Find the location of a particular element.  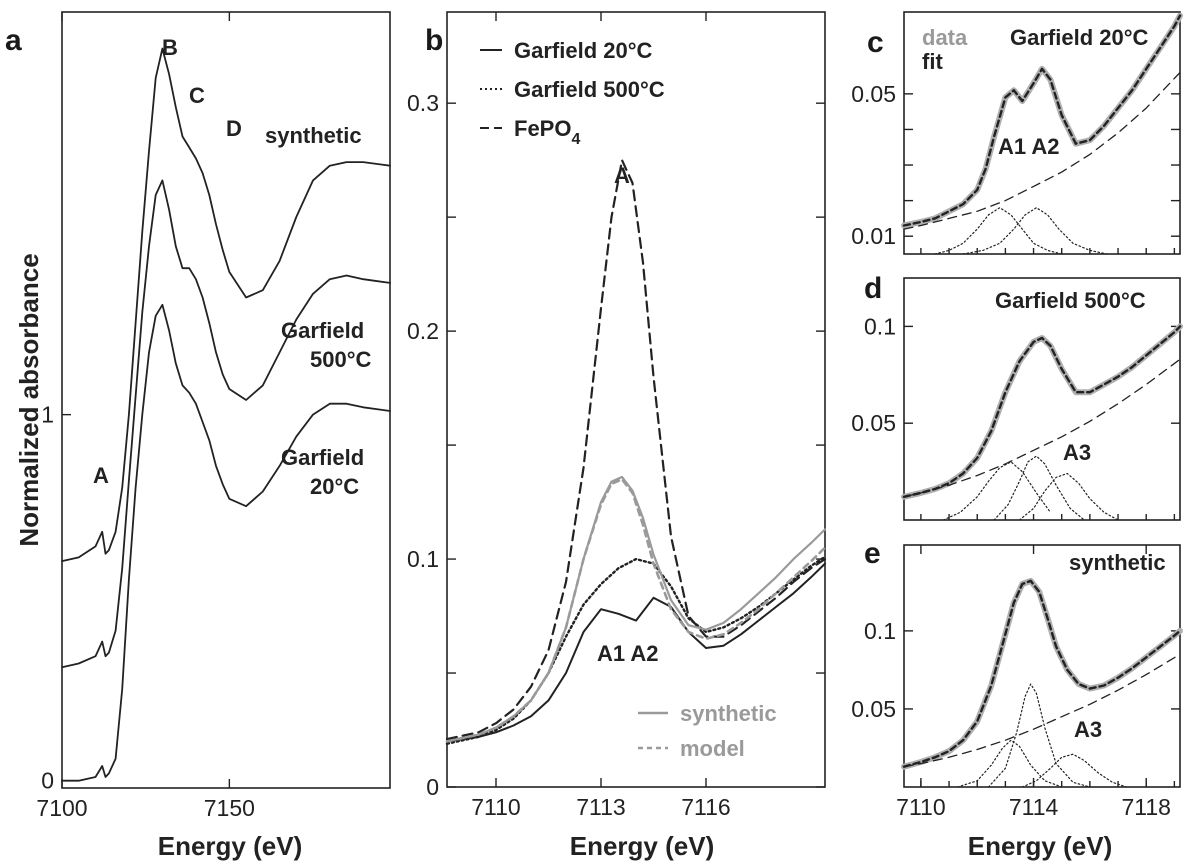

legend-label-synthetic: synthetic is located at coordinates (728, 713).